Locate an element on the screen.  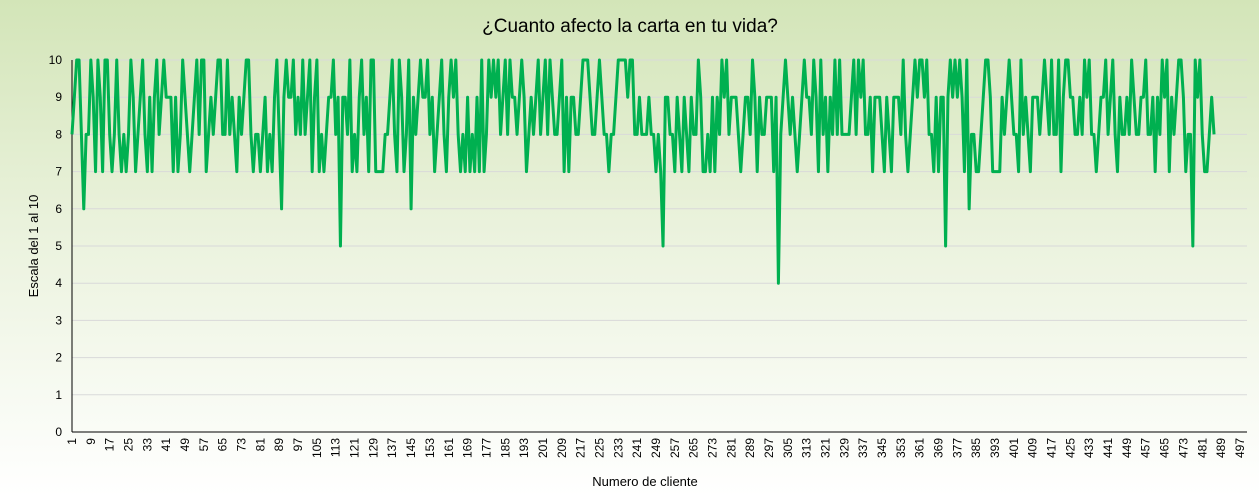
x-tick-label: 417 is located at coordinates (1052, 448).